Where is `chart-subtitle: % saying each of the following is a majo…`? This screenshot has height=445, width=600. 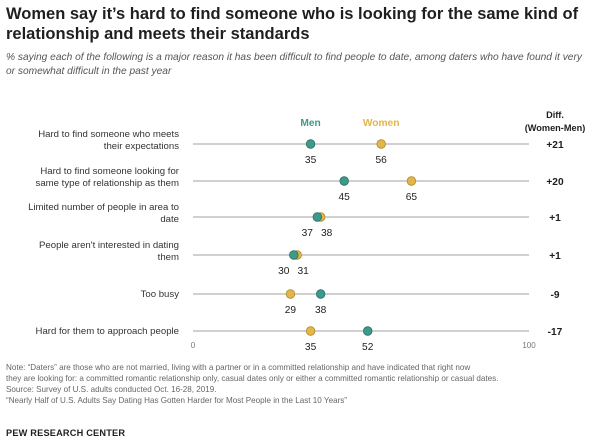 chart-subtitle: % saying each of the following is a majo… is located at coordinates (294, 64).